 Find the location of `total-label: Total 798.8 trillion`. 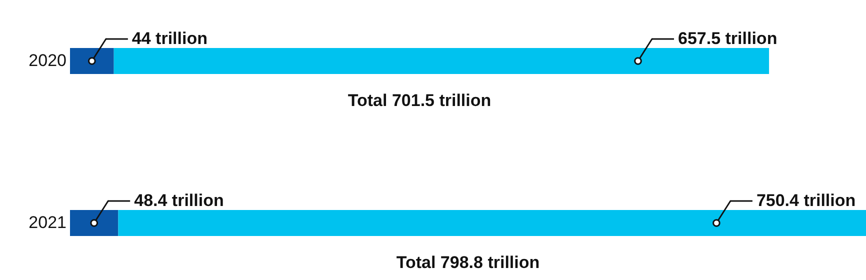

total-label: Total 798.8 trillion is located at coordinates (468, 262).